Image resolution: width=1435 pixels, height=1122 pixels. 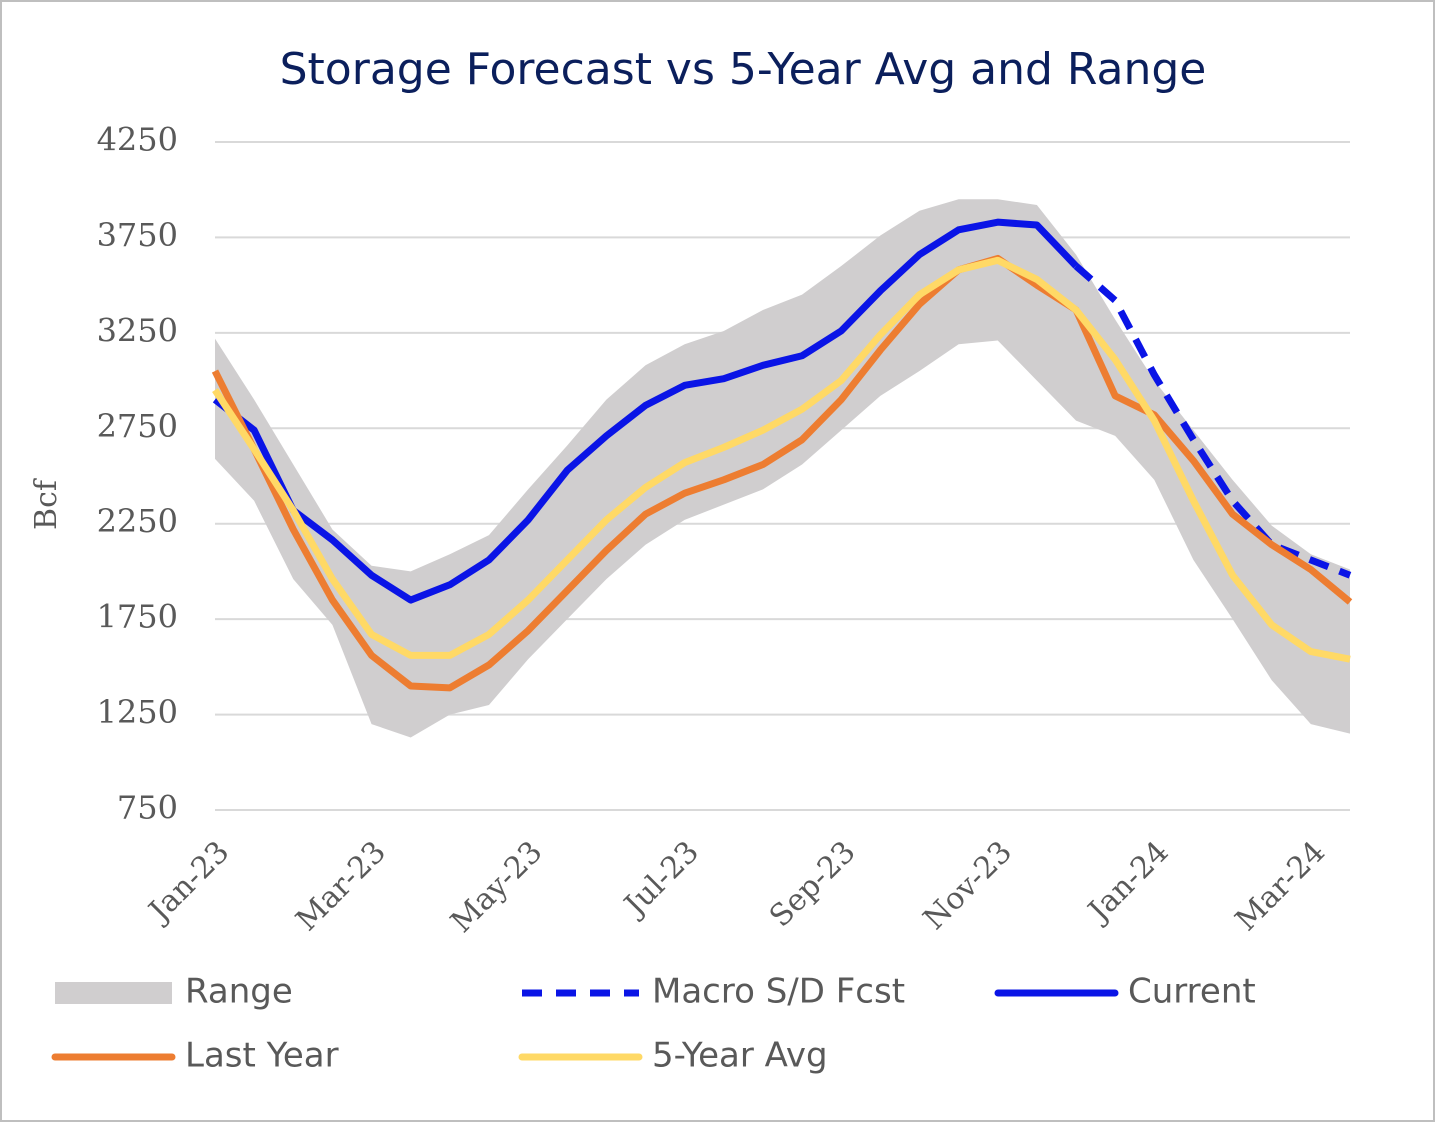 I want to click on y-tick-label: 1750, so click(x=137, y=617).